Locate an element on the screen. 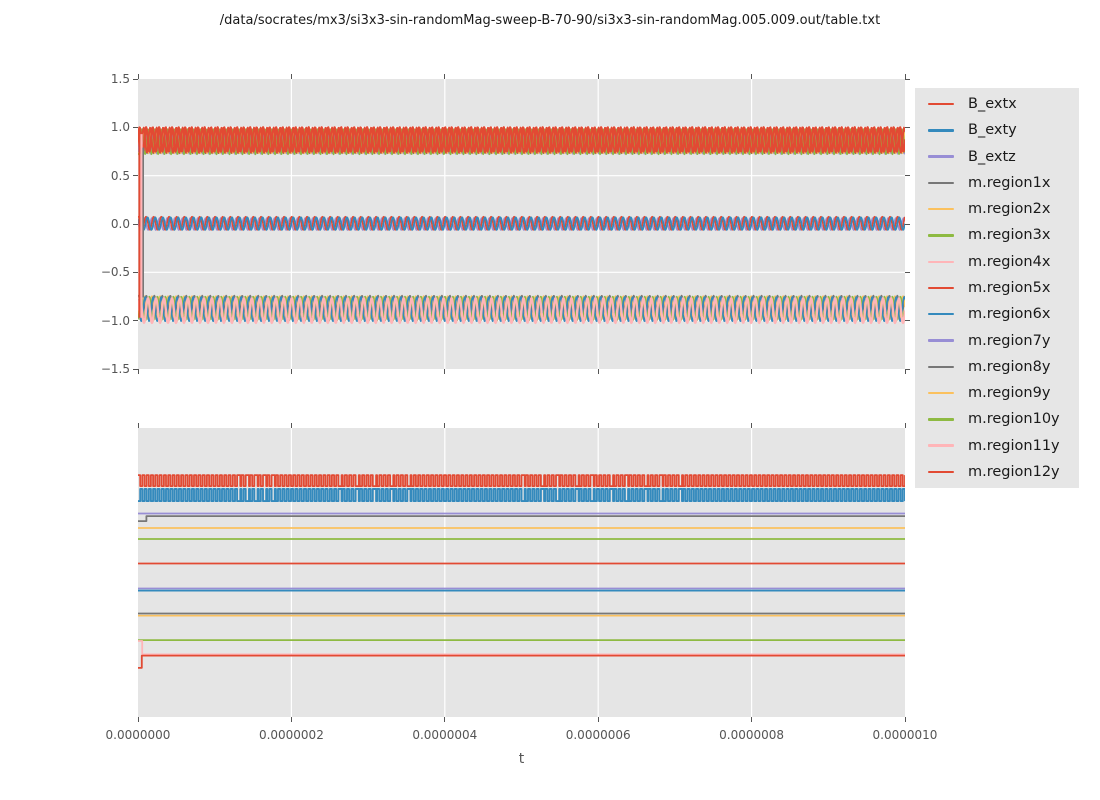 Image resolution: width=1100 pixels, height=800 pixels. legend-entry-label: m.region4x is located at coordinates (1009, 261).